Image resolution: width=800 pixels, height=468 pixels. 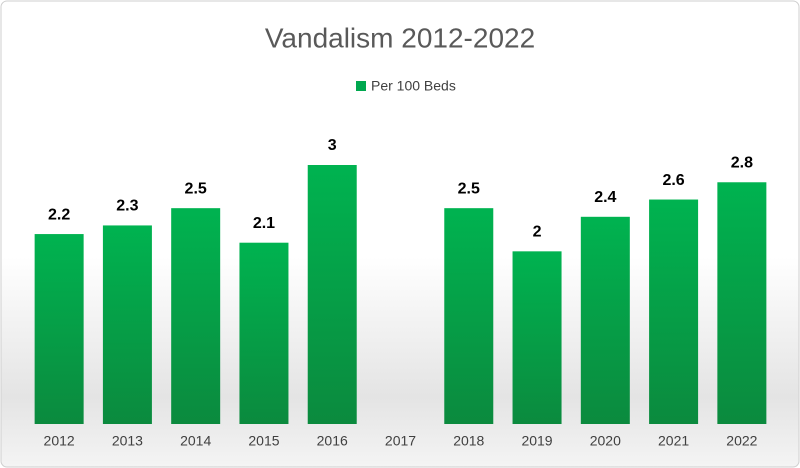 What do you see at coordinates (673, 180) in the screenshot?
I see `data-label: 2.6` at bounding box center [673, 180].